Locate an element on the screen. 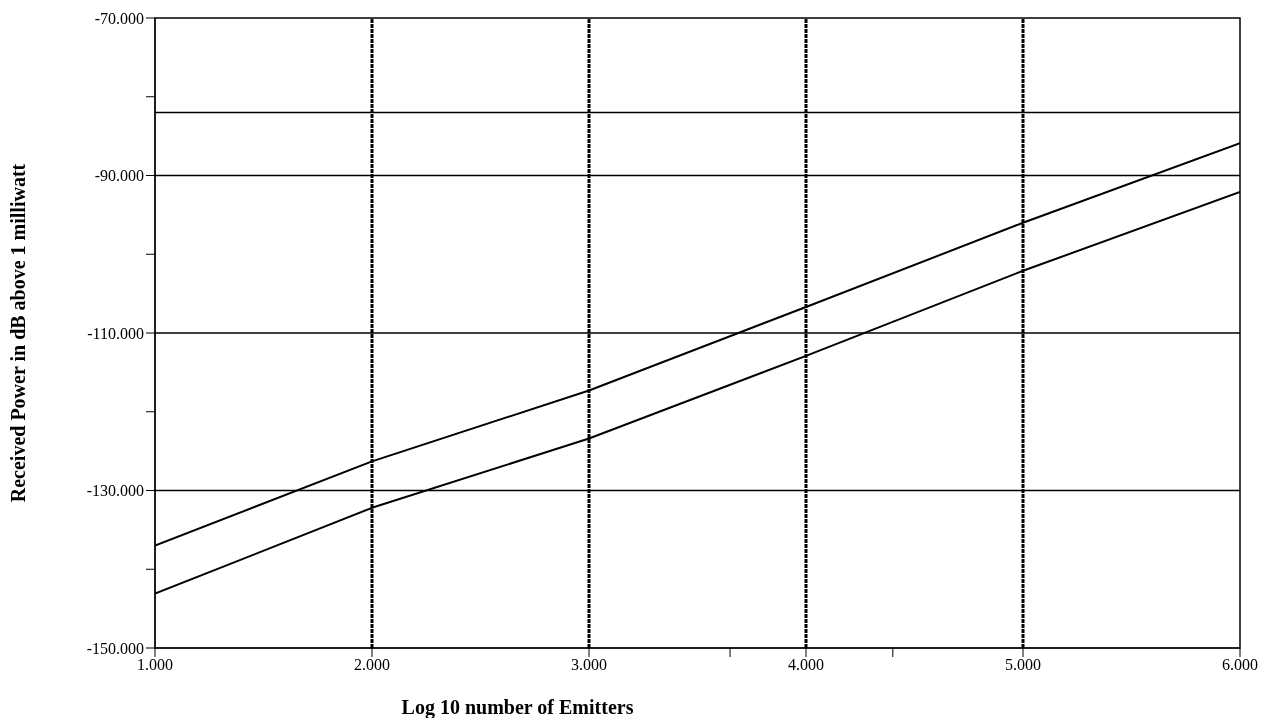 The image size is (1286, 726). y-tick-label: -150.000 is located at coordinates (115, 648).